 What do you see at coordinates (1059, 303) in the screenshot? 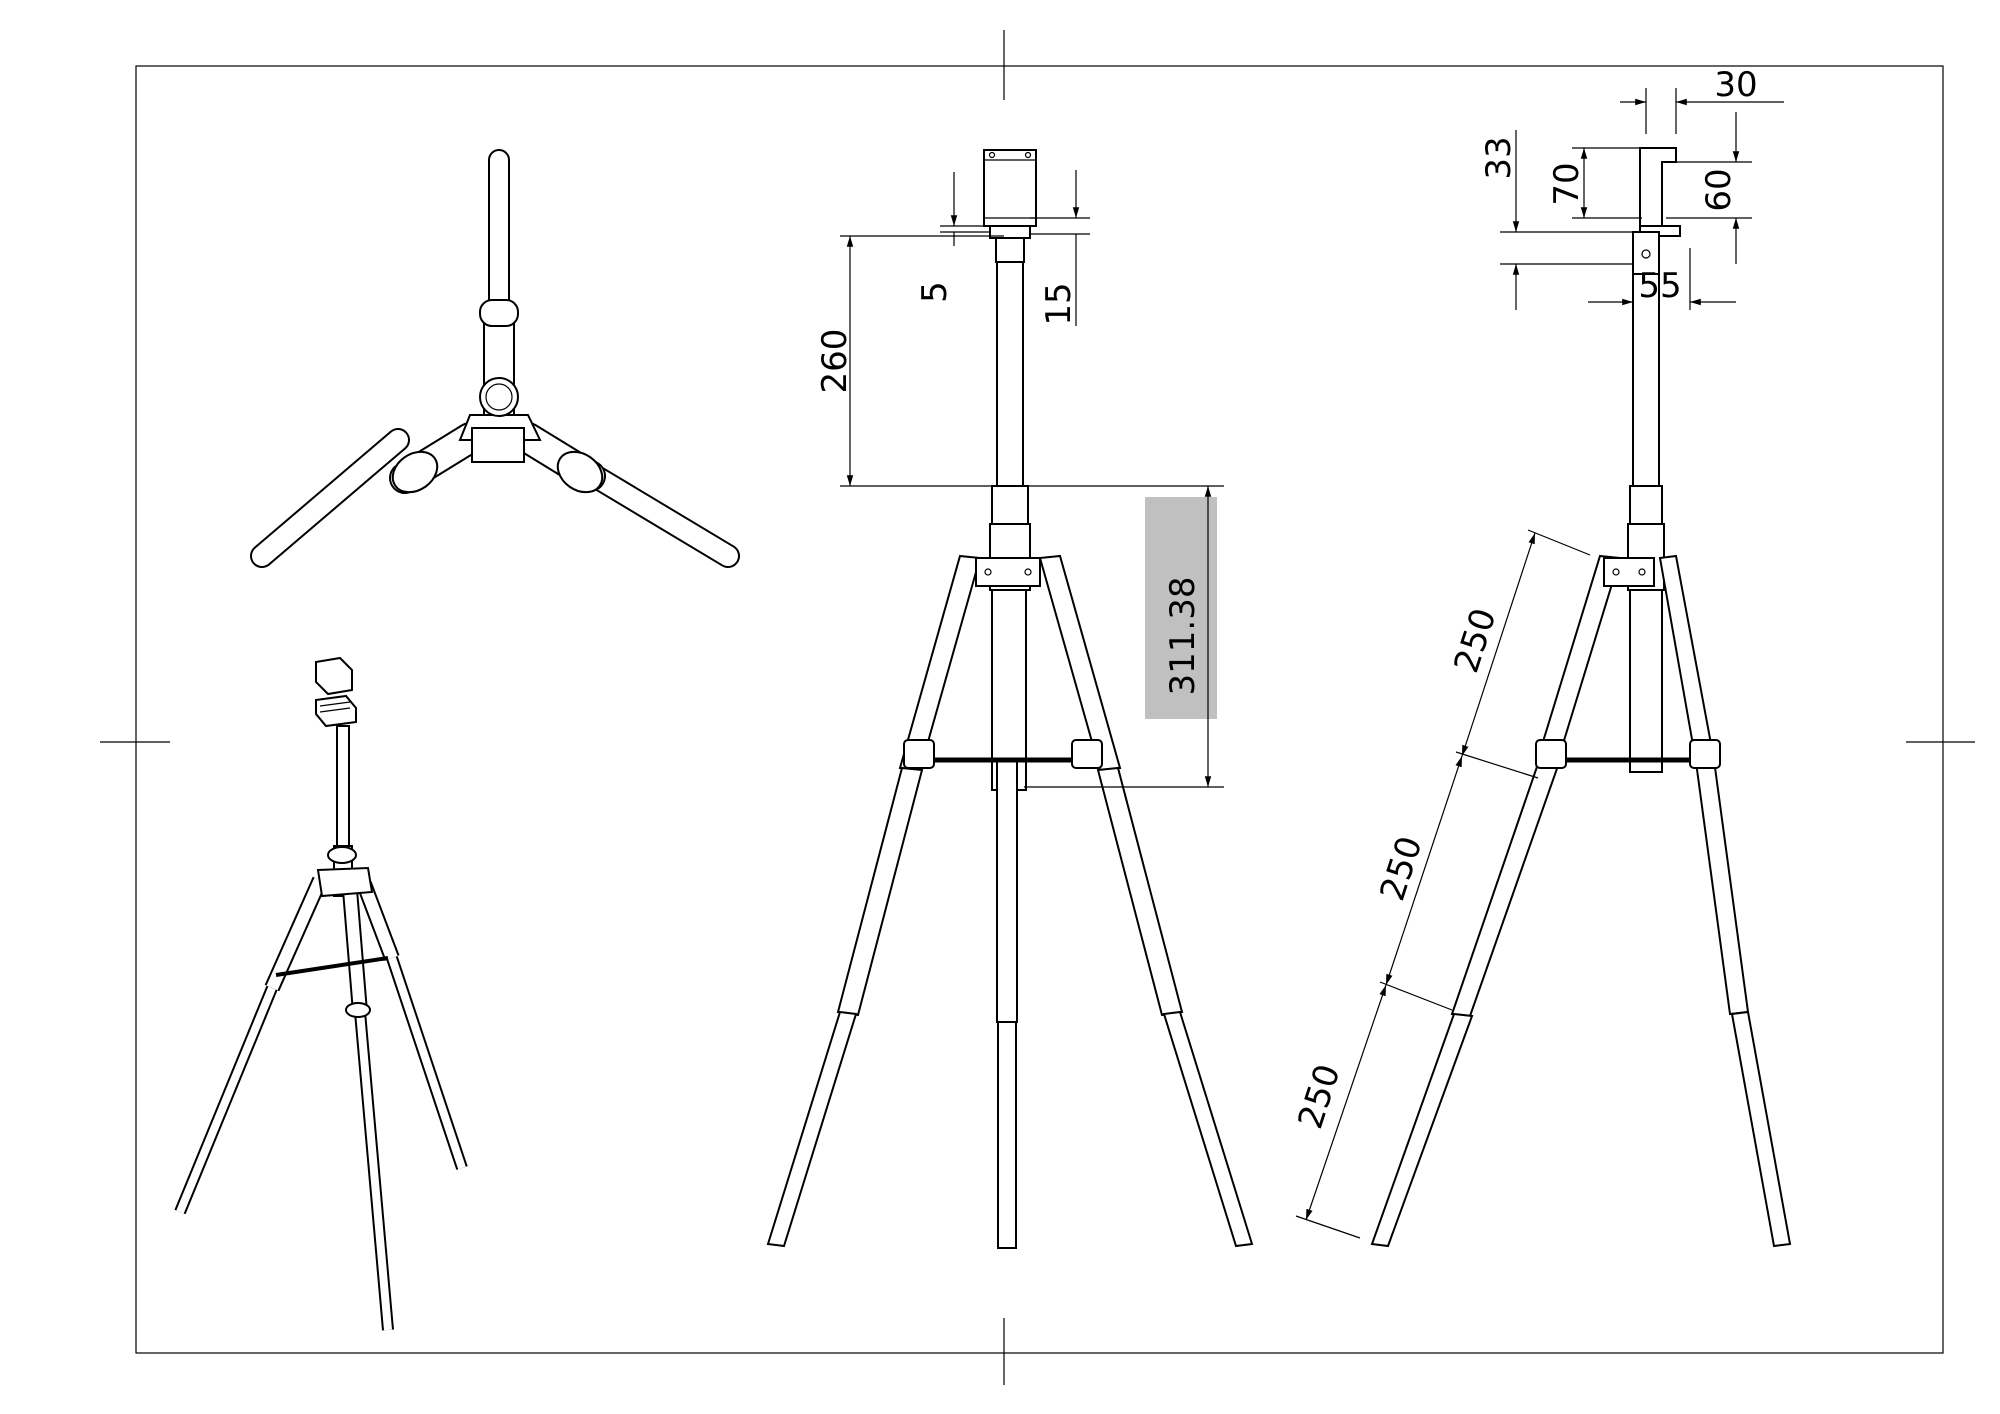
I see `dim-label-15: 15` at bounding box center [1059, 303].